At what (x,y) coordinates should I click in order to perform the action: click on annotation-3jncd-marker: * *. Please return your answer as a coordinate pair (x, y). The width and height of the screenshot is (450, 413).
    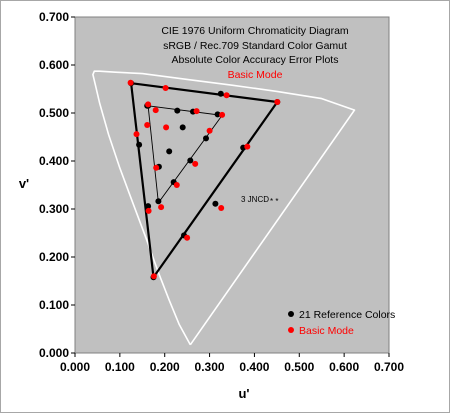
    Looking at the image, I should click on (274, 201).